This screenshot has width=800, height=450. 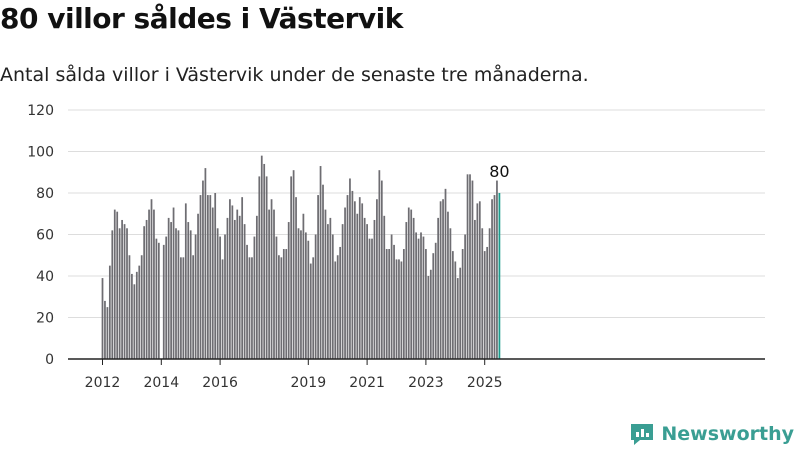 What do you see at coordinates (308, 383) in the screenshot?
I see `x-tick-label: 2019` at bounding box center [308, 383].